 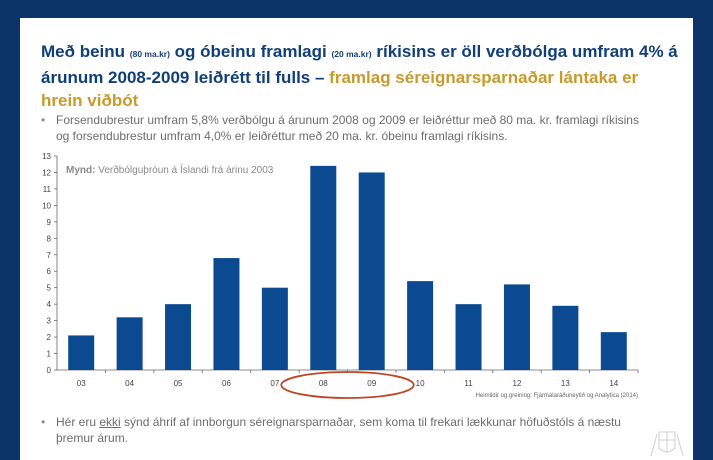 I want to click on y-tick-label: 3, so click(x=49, y=321).